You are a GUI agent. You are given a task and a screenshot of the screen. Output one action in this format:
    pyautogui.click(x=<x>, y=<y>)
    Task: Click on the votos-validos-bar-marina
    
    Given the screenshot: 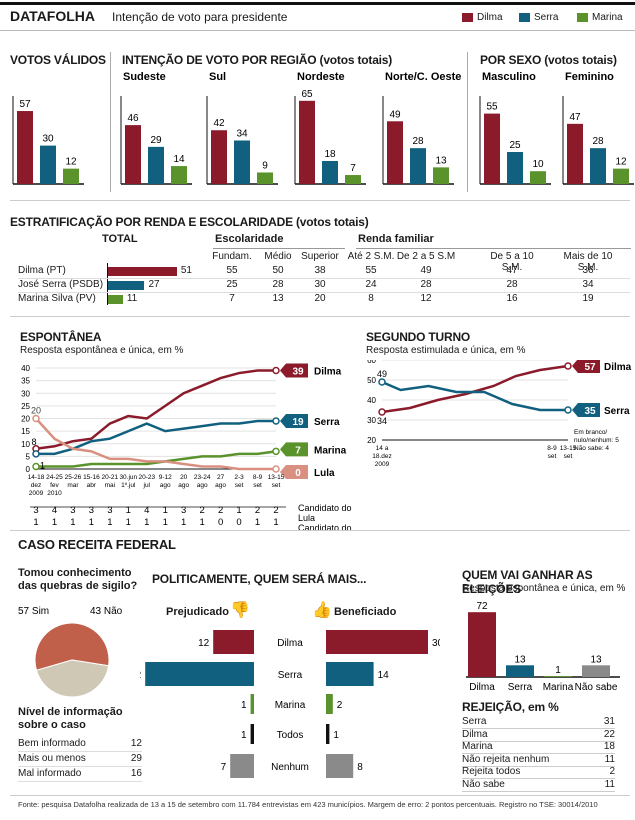 What is the action you would take?
    pyautogui.click(x=71, y=176)
    